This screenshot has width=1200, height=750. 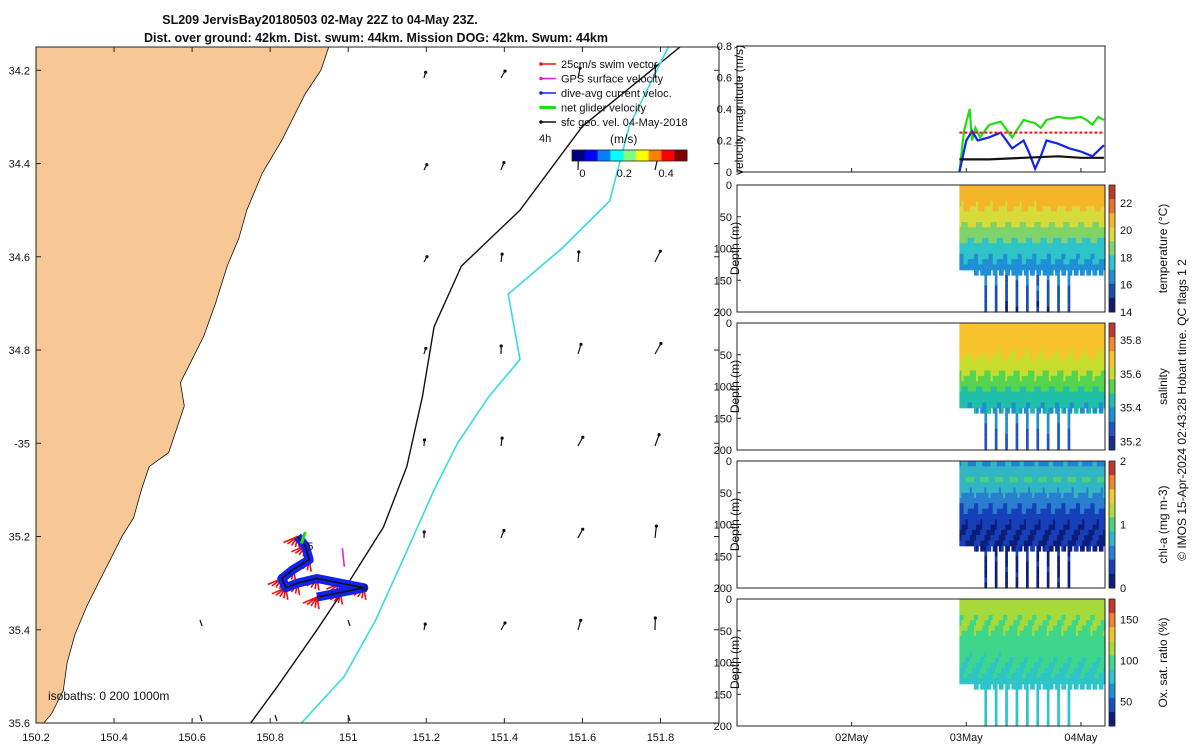 I want to click on colorbar-segment, so click(x=1112, y=510).